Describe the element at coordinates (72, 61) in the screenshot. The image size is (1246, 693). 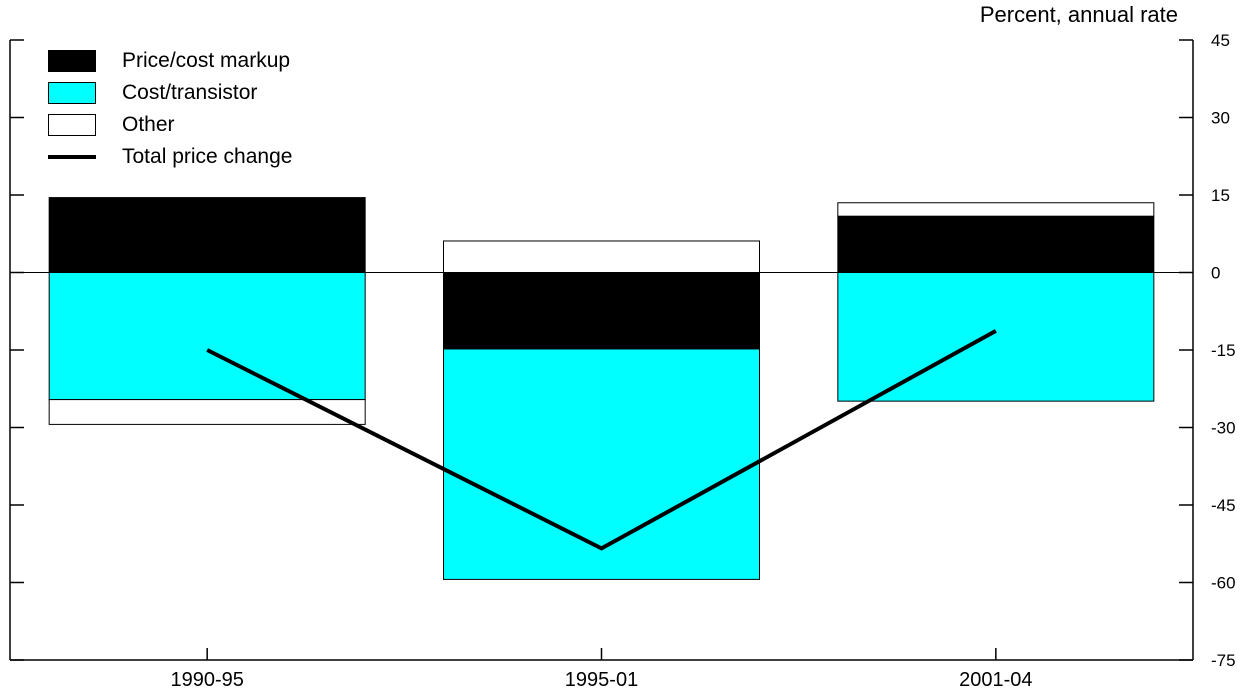
I see `legend-swatch-markup` at that location.